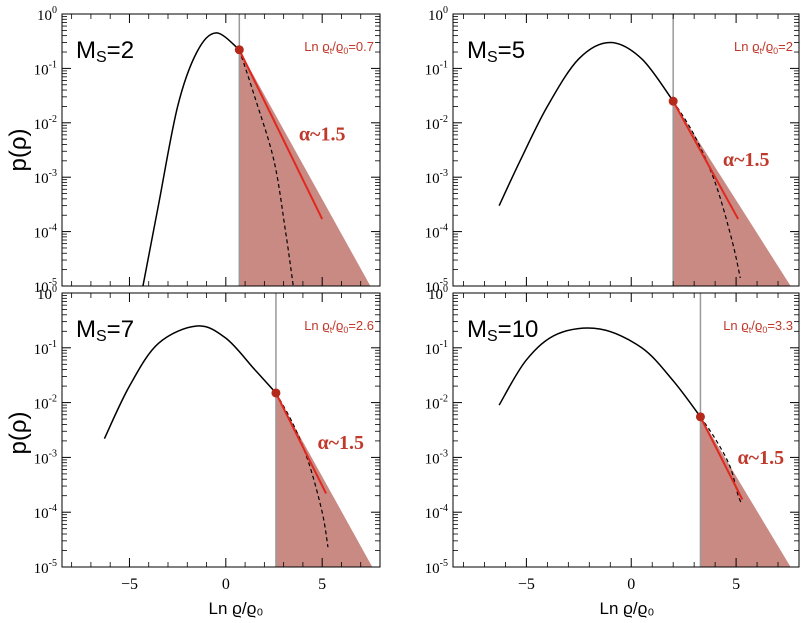 The width and height of the screenshot is (806, 623). What do you see at coordinates (339, 326) in the screenshot?
I see `threshold-density-label: Ln ϱt/ϱ0=2.6` at bounding box center [339, 326].